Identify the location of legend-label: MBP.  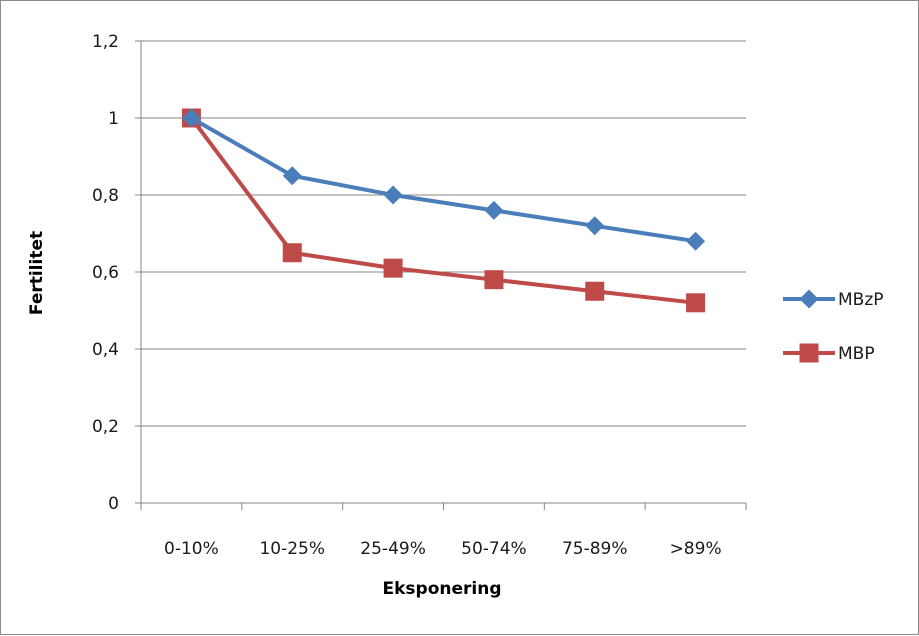
(856, 354).